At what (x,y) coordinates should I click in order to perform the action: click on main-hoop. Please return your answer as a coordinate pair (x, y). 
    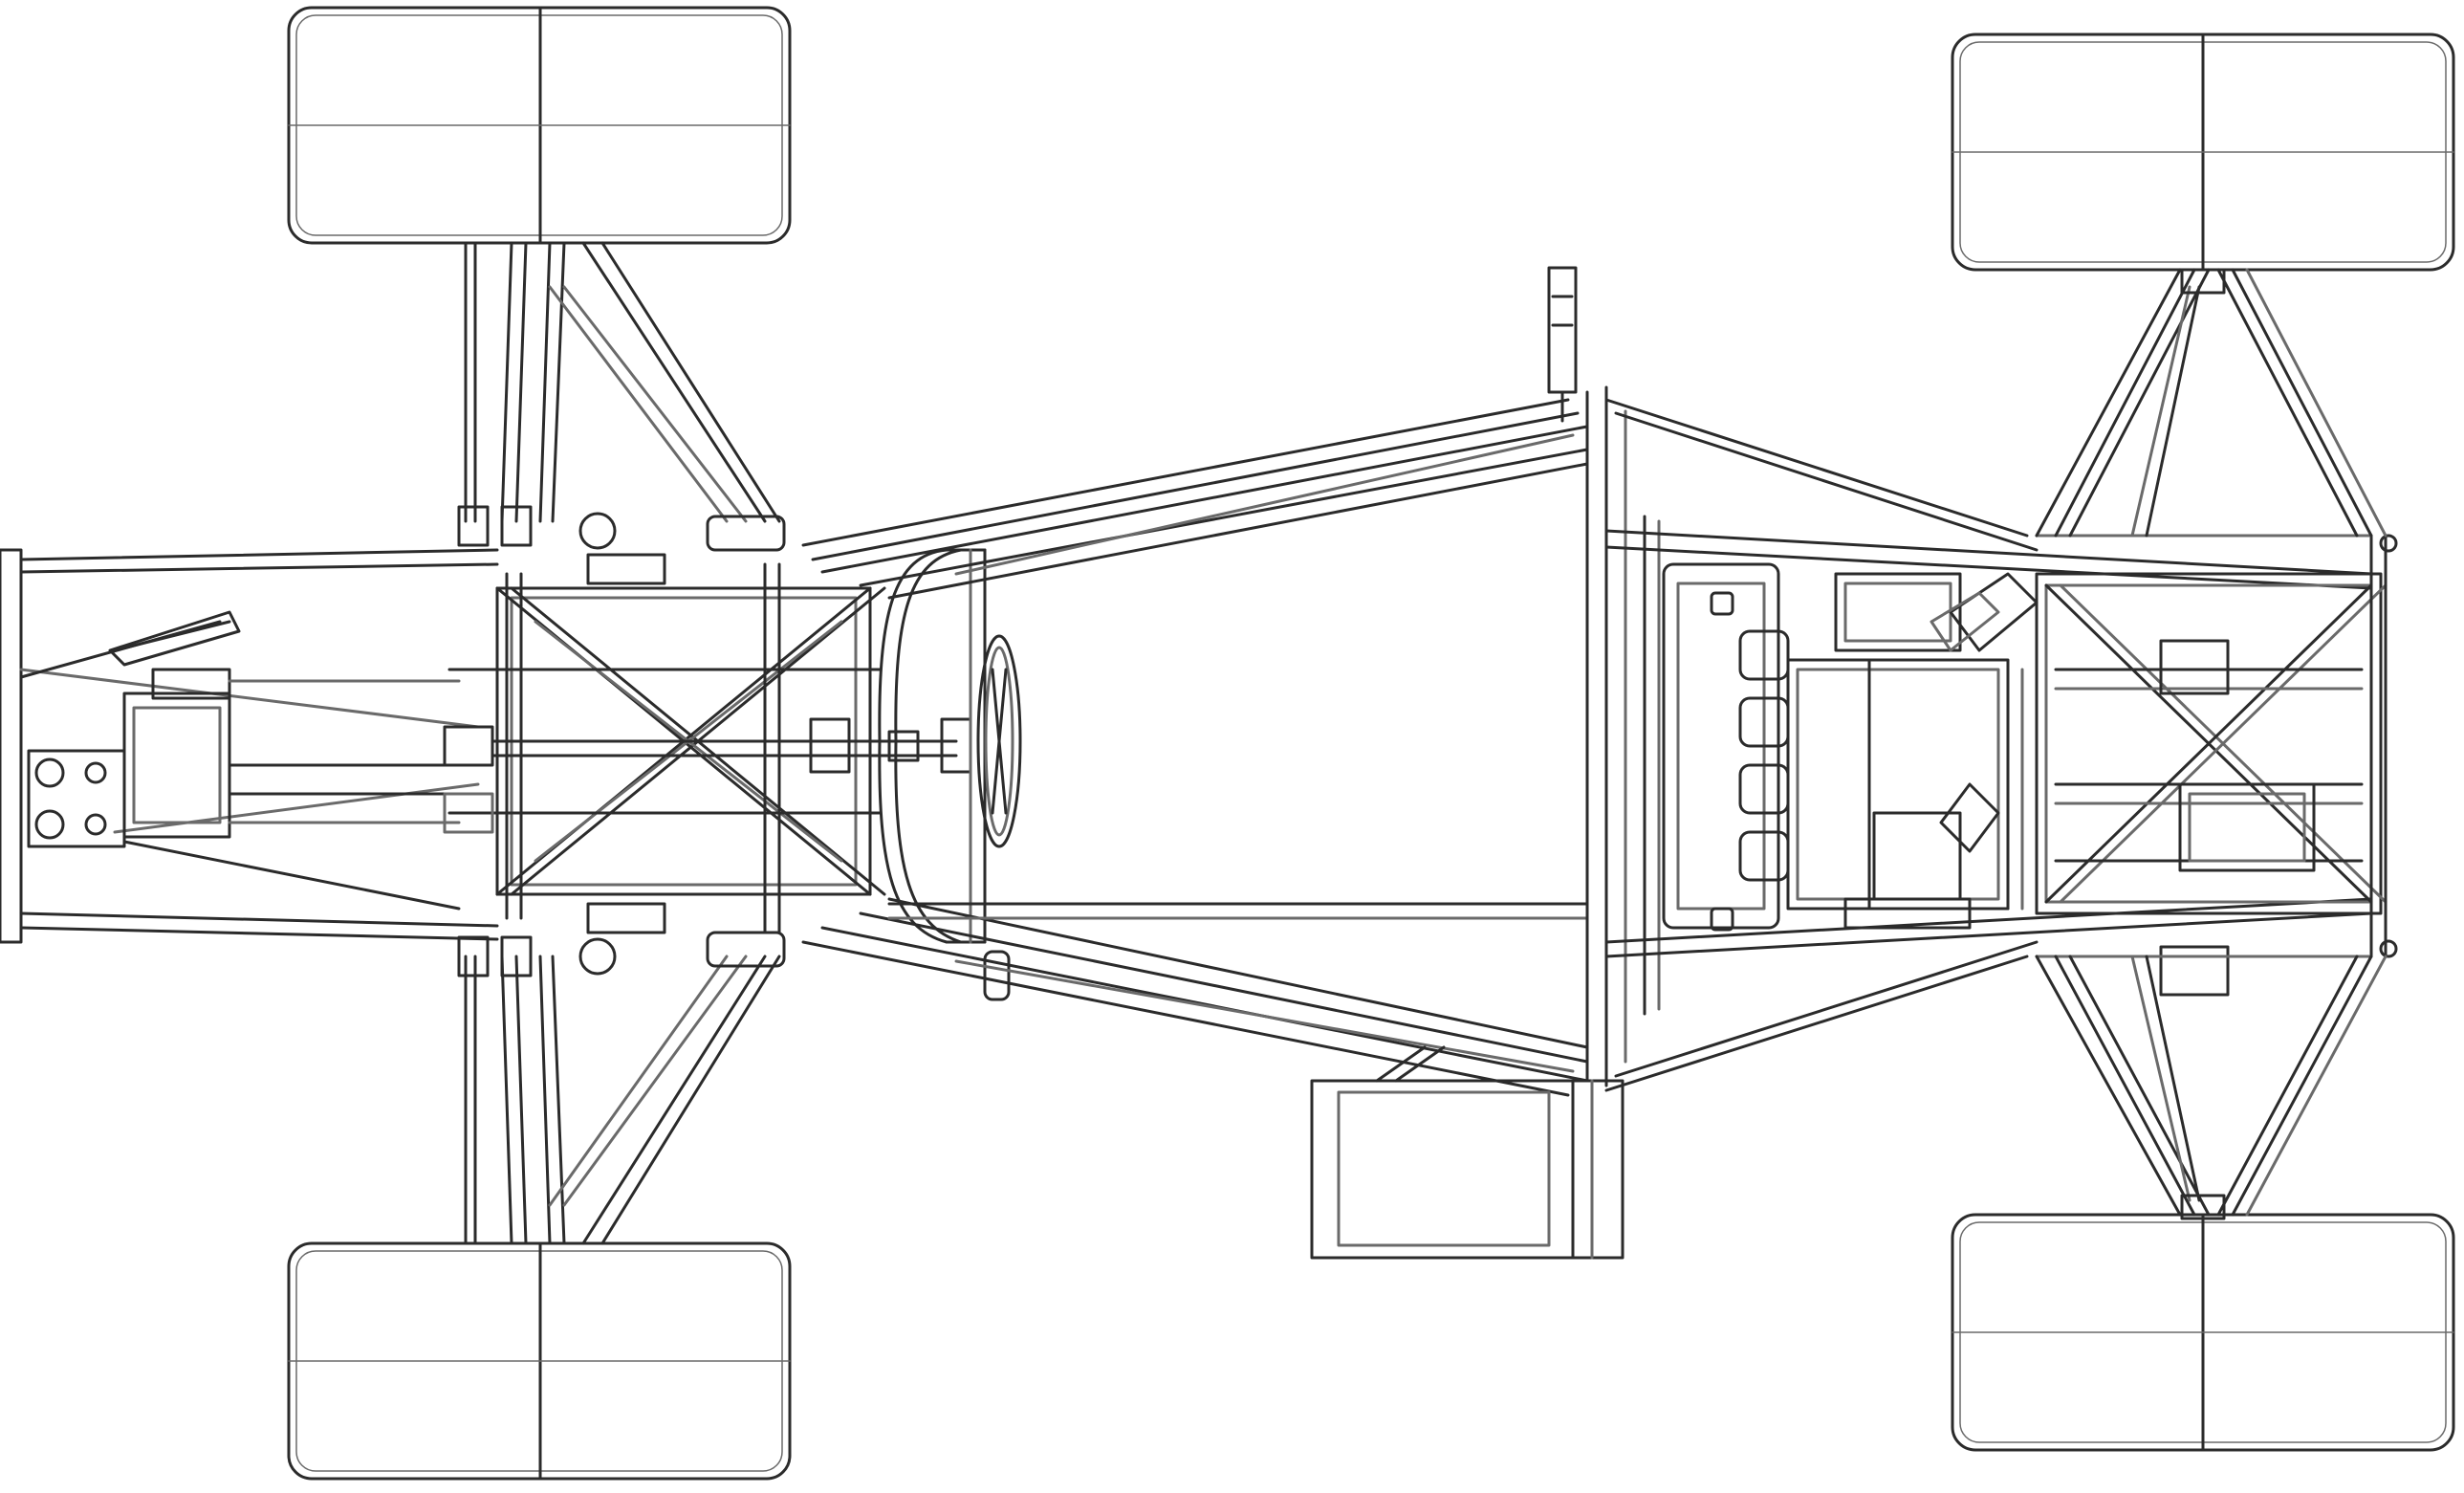
    Looking at the image, I should click on (944, 774).